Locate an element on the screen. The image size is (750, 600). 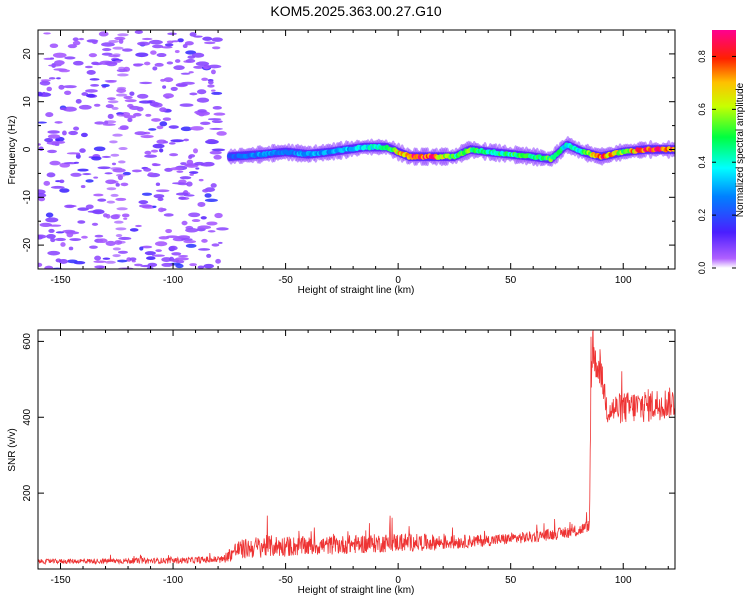
snr-y-tick-label: 600 is located at coordinates (27, 341).